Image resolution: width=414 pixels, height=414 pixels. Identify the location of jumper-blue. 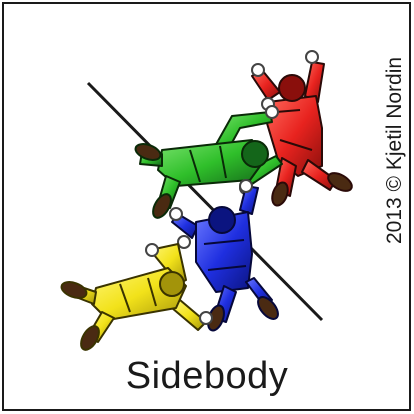
(224, 255).